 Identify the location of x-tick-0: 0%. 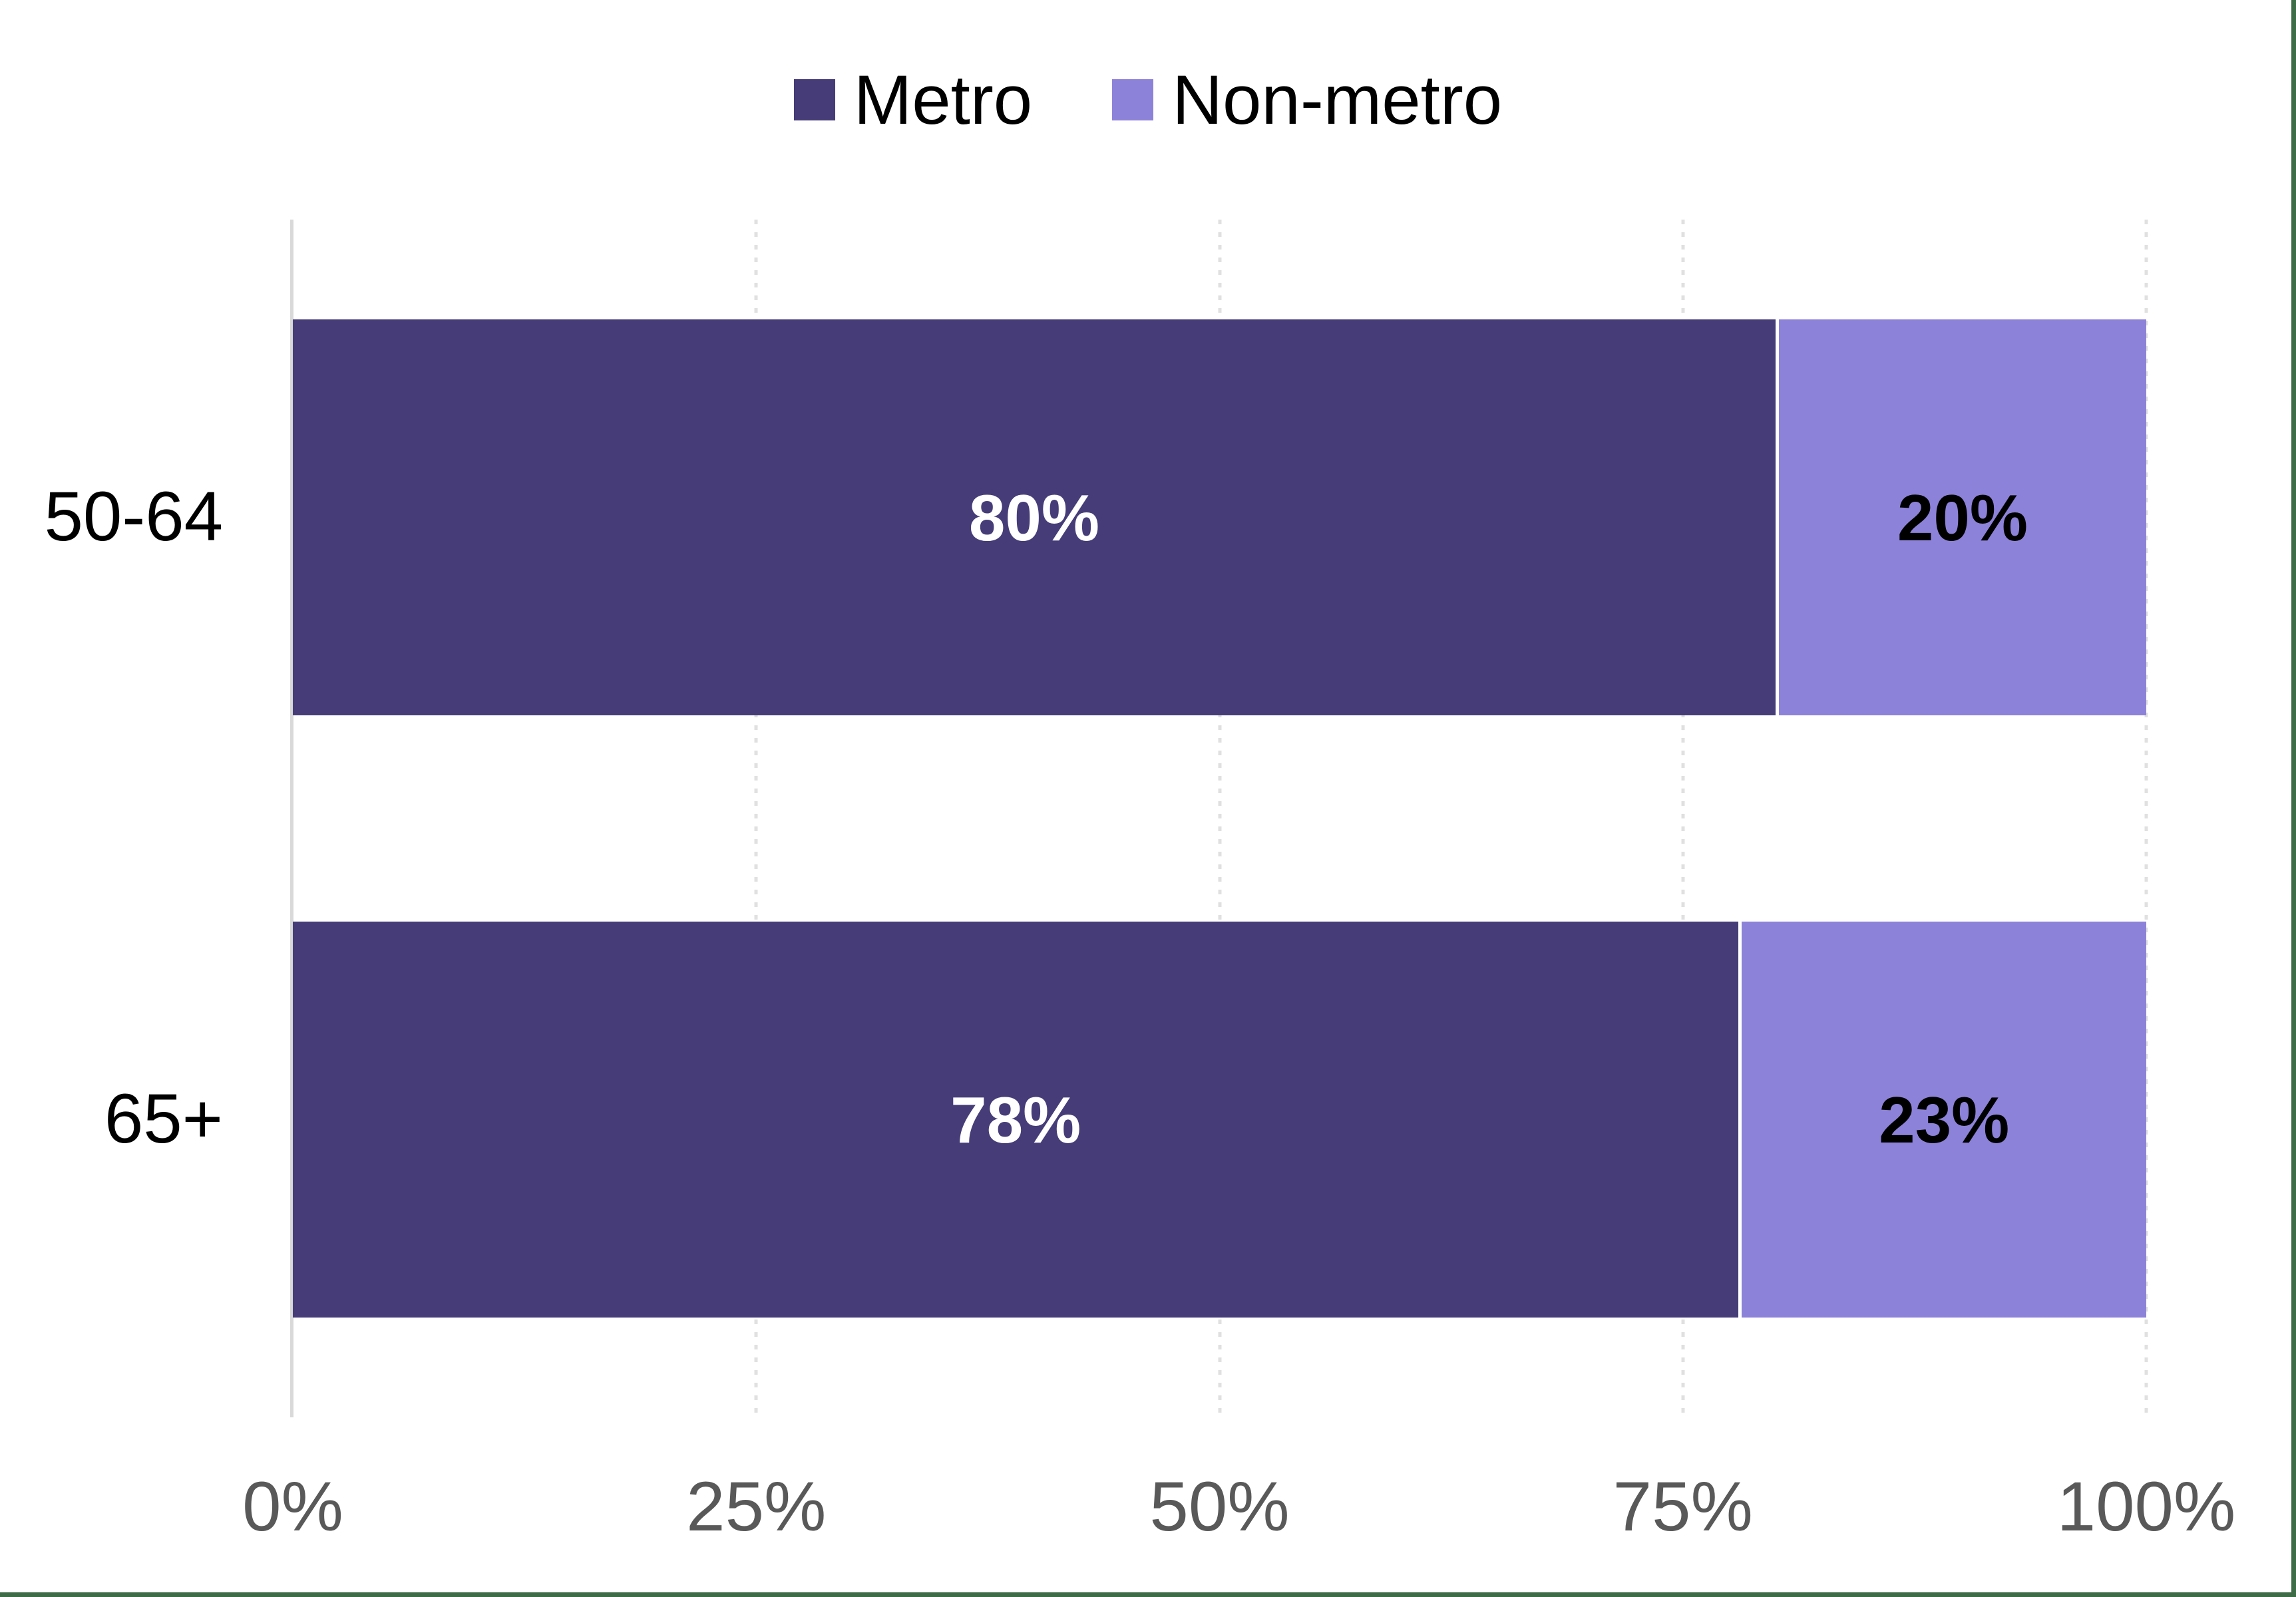
(292, 1507).